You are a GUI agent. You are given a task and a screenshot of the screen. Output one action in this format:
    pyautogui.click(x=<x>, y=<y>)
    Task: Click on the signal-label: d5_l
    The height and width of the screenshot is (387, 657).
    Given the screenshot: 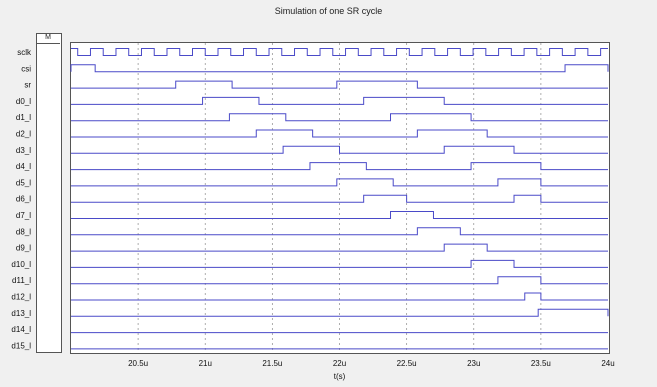 What is the action you would take?
    pyautogui.click(x=23, y=182)
    